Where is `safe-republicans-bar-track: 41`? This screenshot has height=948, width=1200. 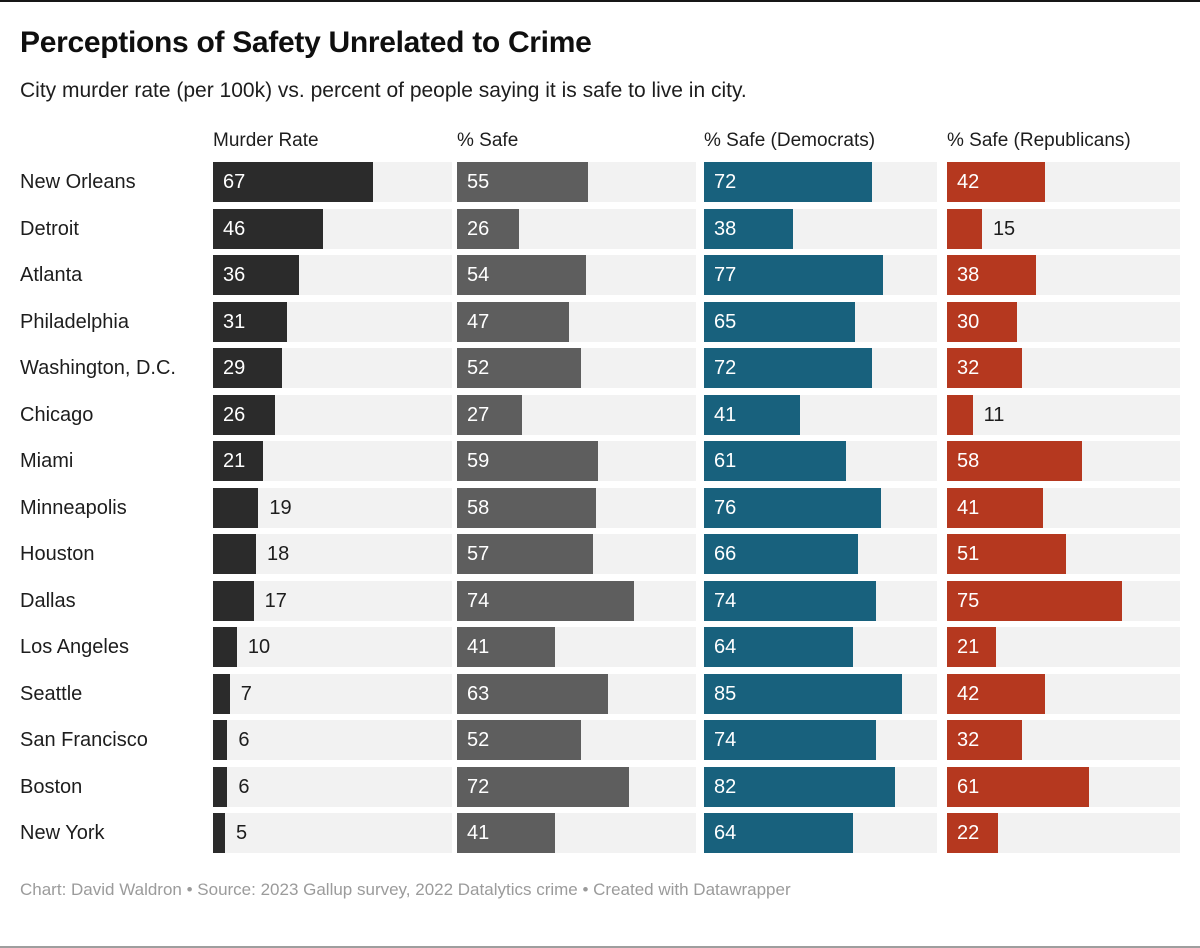 safe-republicans-bar-track: 41 is located at coordinates (1063, 507).